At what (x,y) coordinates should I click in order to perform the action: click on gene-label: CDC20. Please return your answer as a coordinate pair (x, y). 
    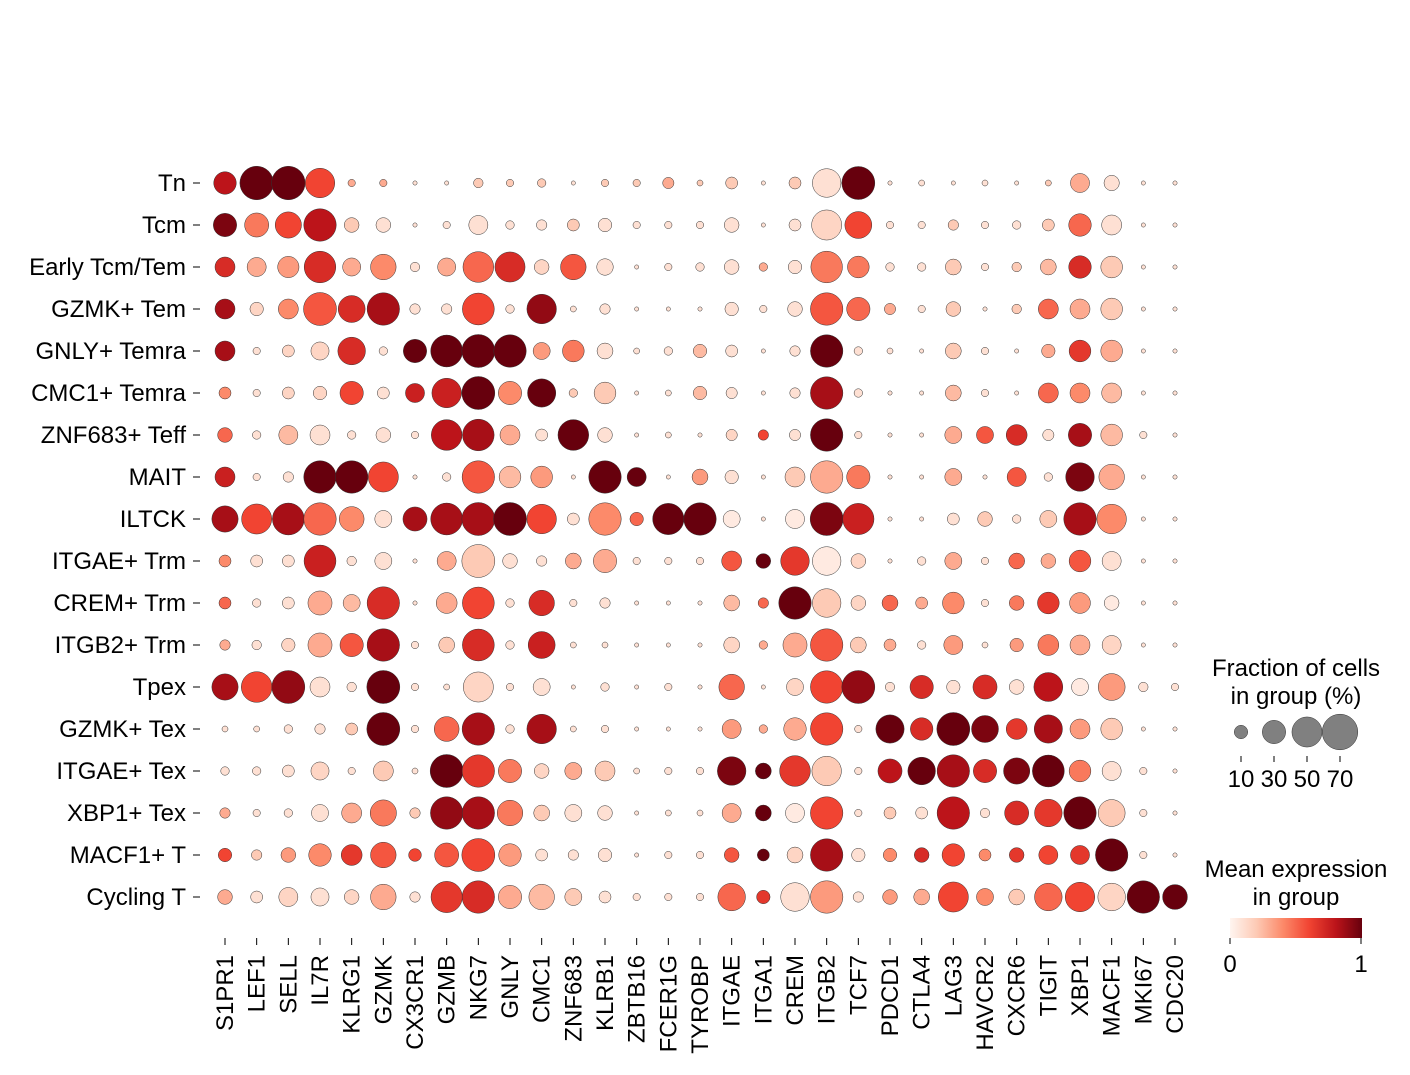
    Looking at the image, I should click on (1175, 994).